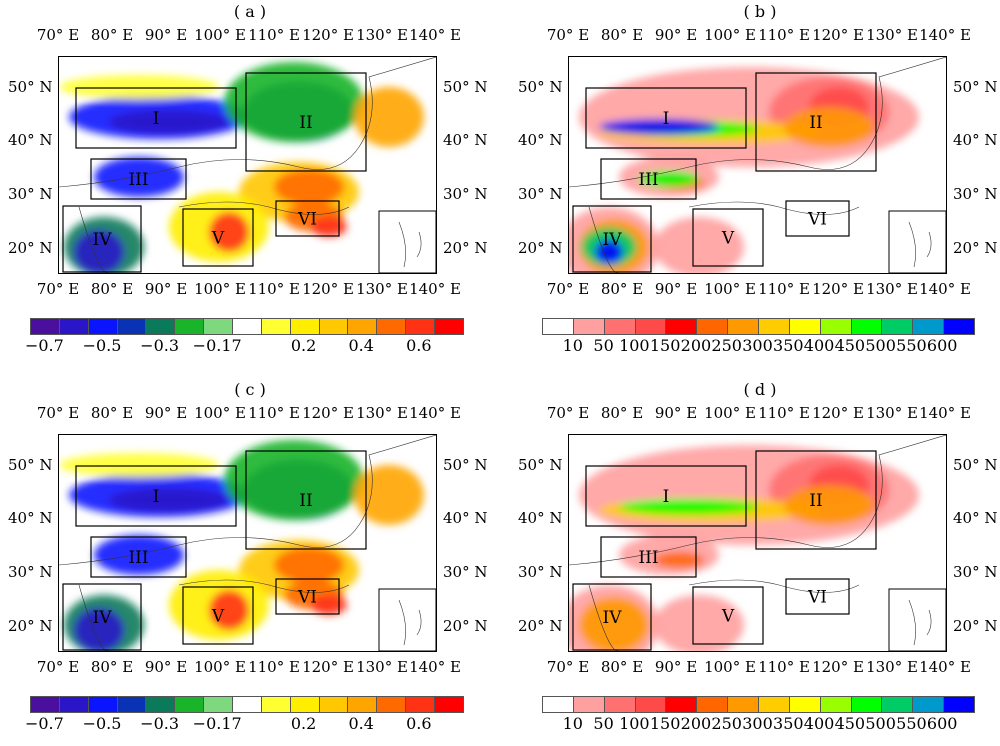 Image resolution: width=1000 pixels, height=746 pixels. I want to click on panel-title: ( b ), so click(760, 11).